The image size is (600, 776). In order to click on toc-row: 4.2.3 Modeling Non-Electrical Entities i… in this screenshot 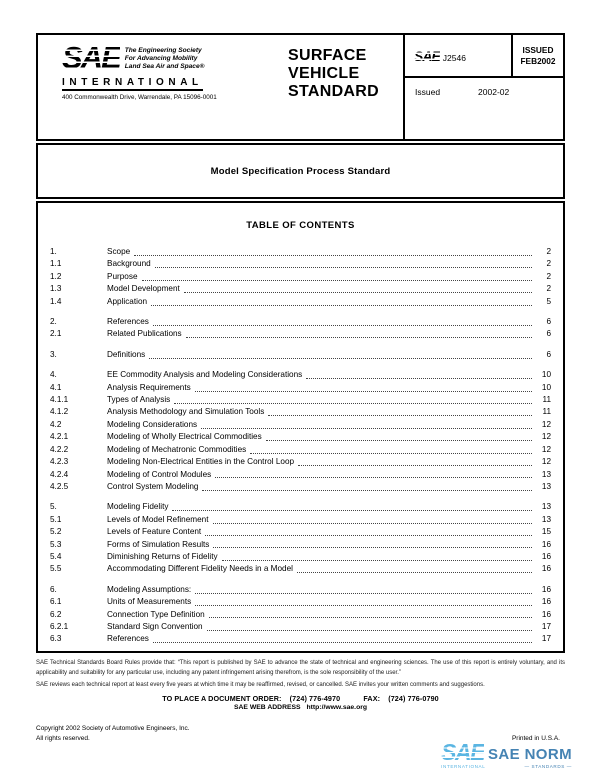, I will do `click(300, 462)`.